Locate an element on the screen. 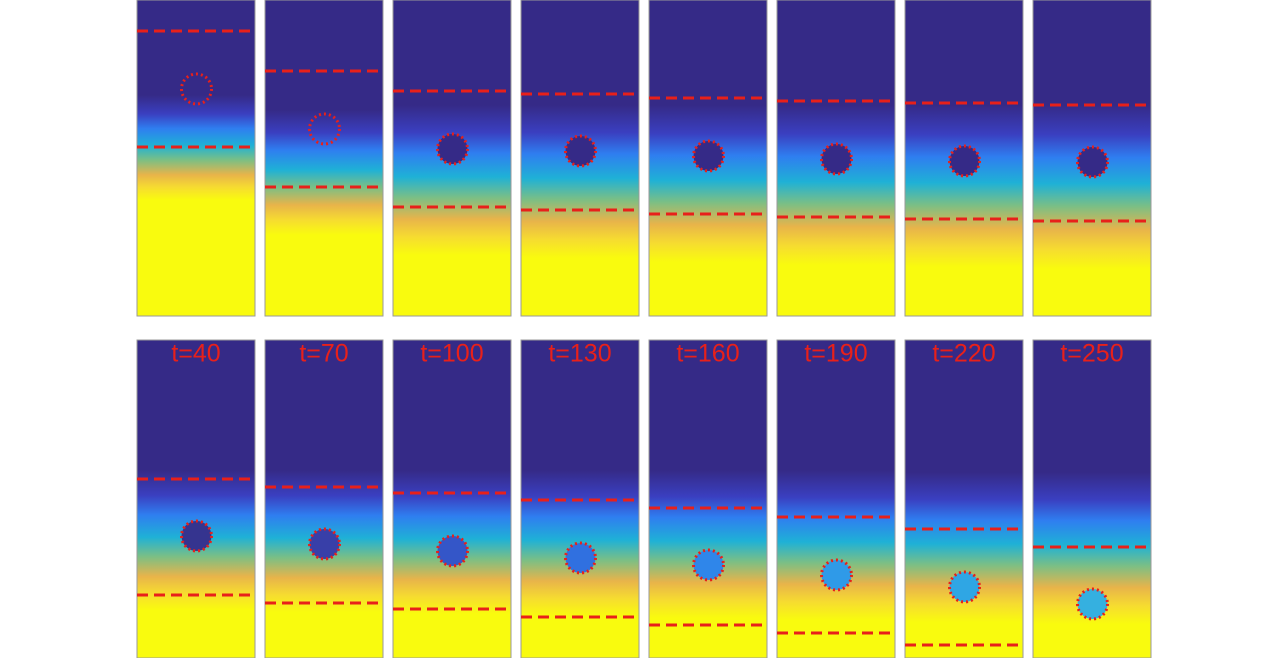 The image size is (1280, 658). time-label: t=190 is located at coordinates (835, 354).